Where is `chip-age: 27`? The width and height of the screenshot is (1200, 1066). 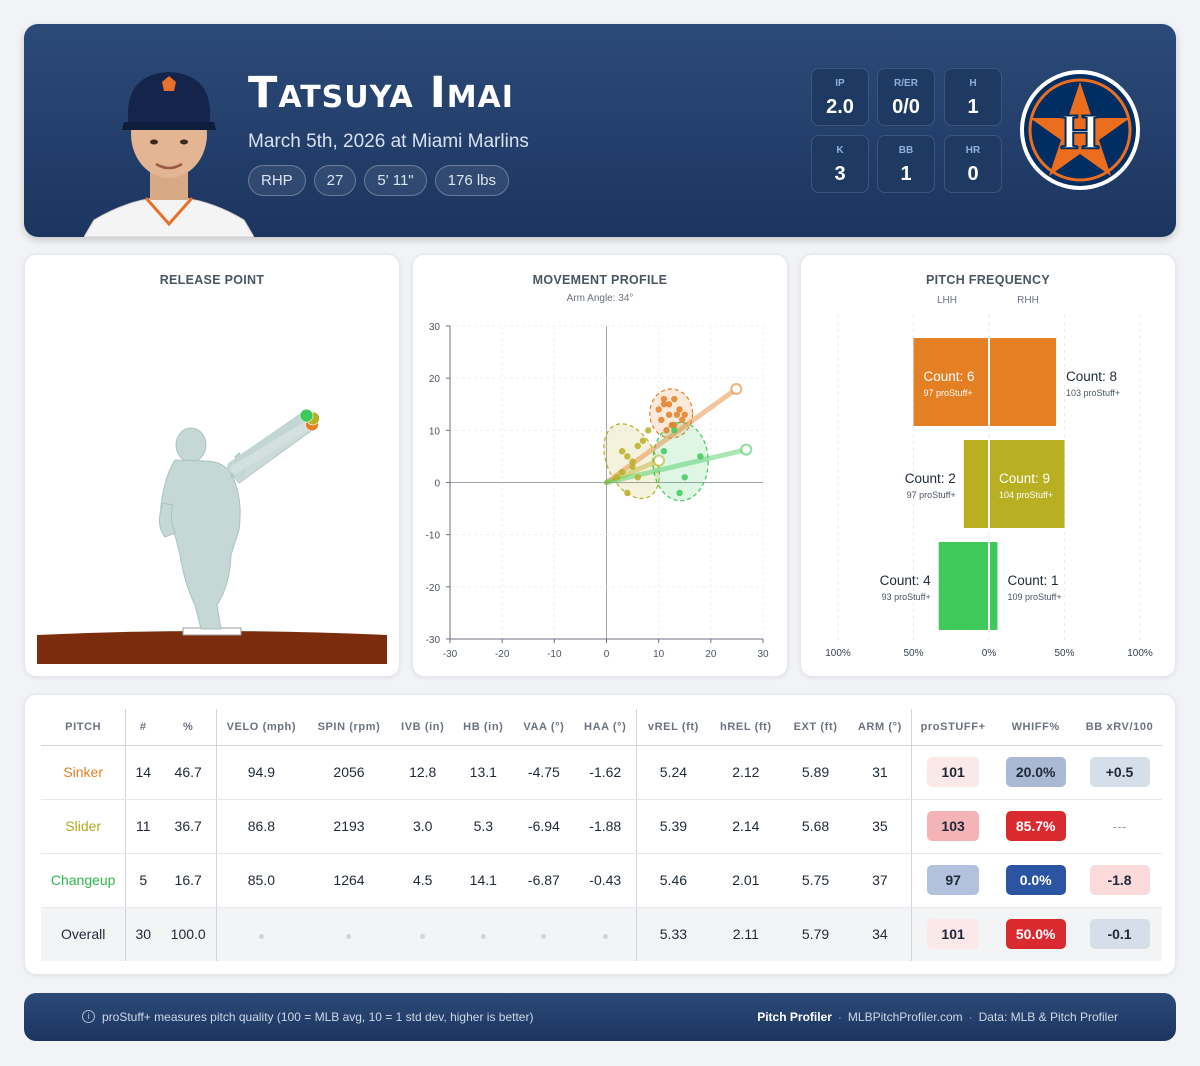
chip-age: 27 is located at coordinates (335, 180).